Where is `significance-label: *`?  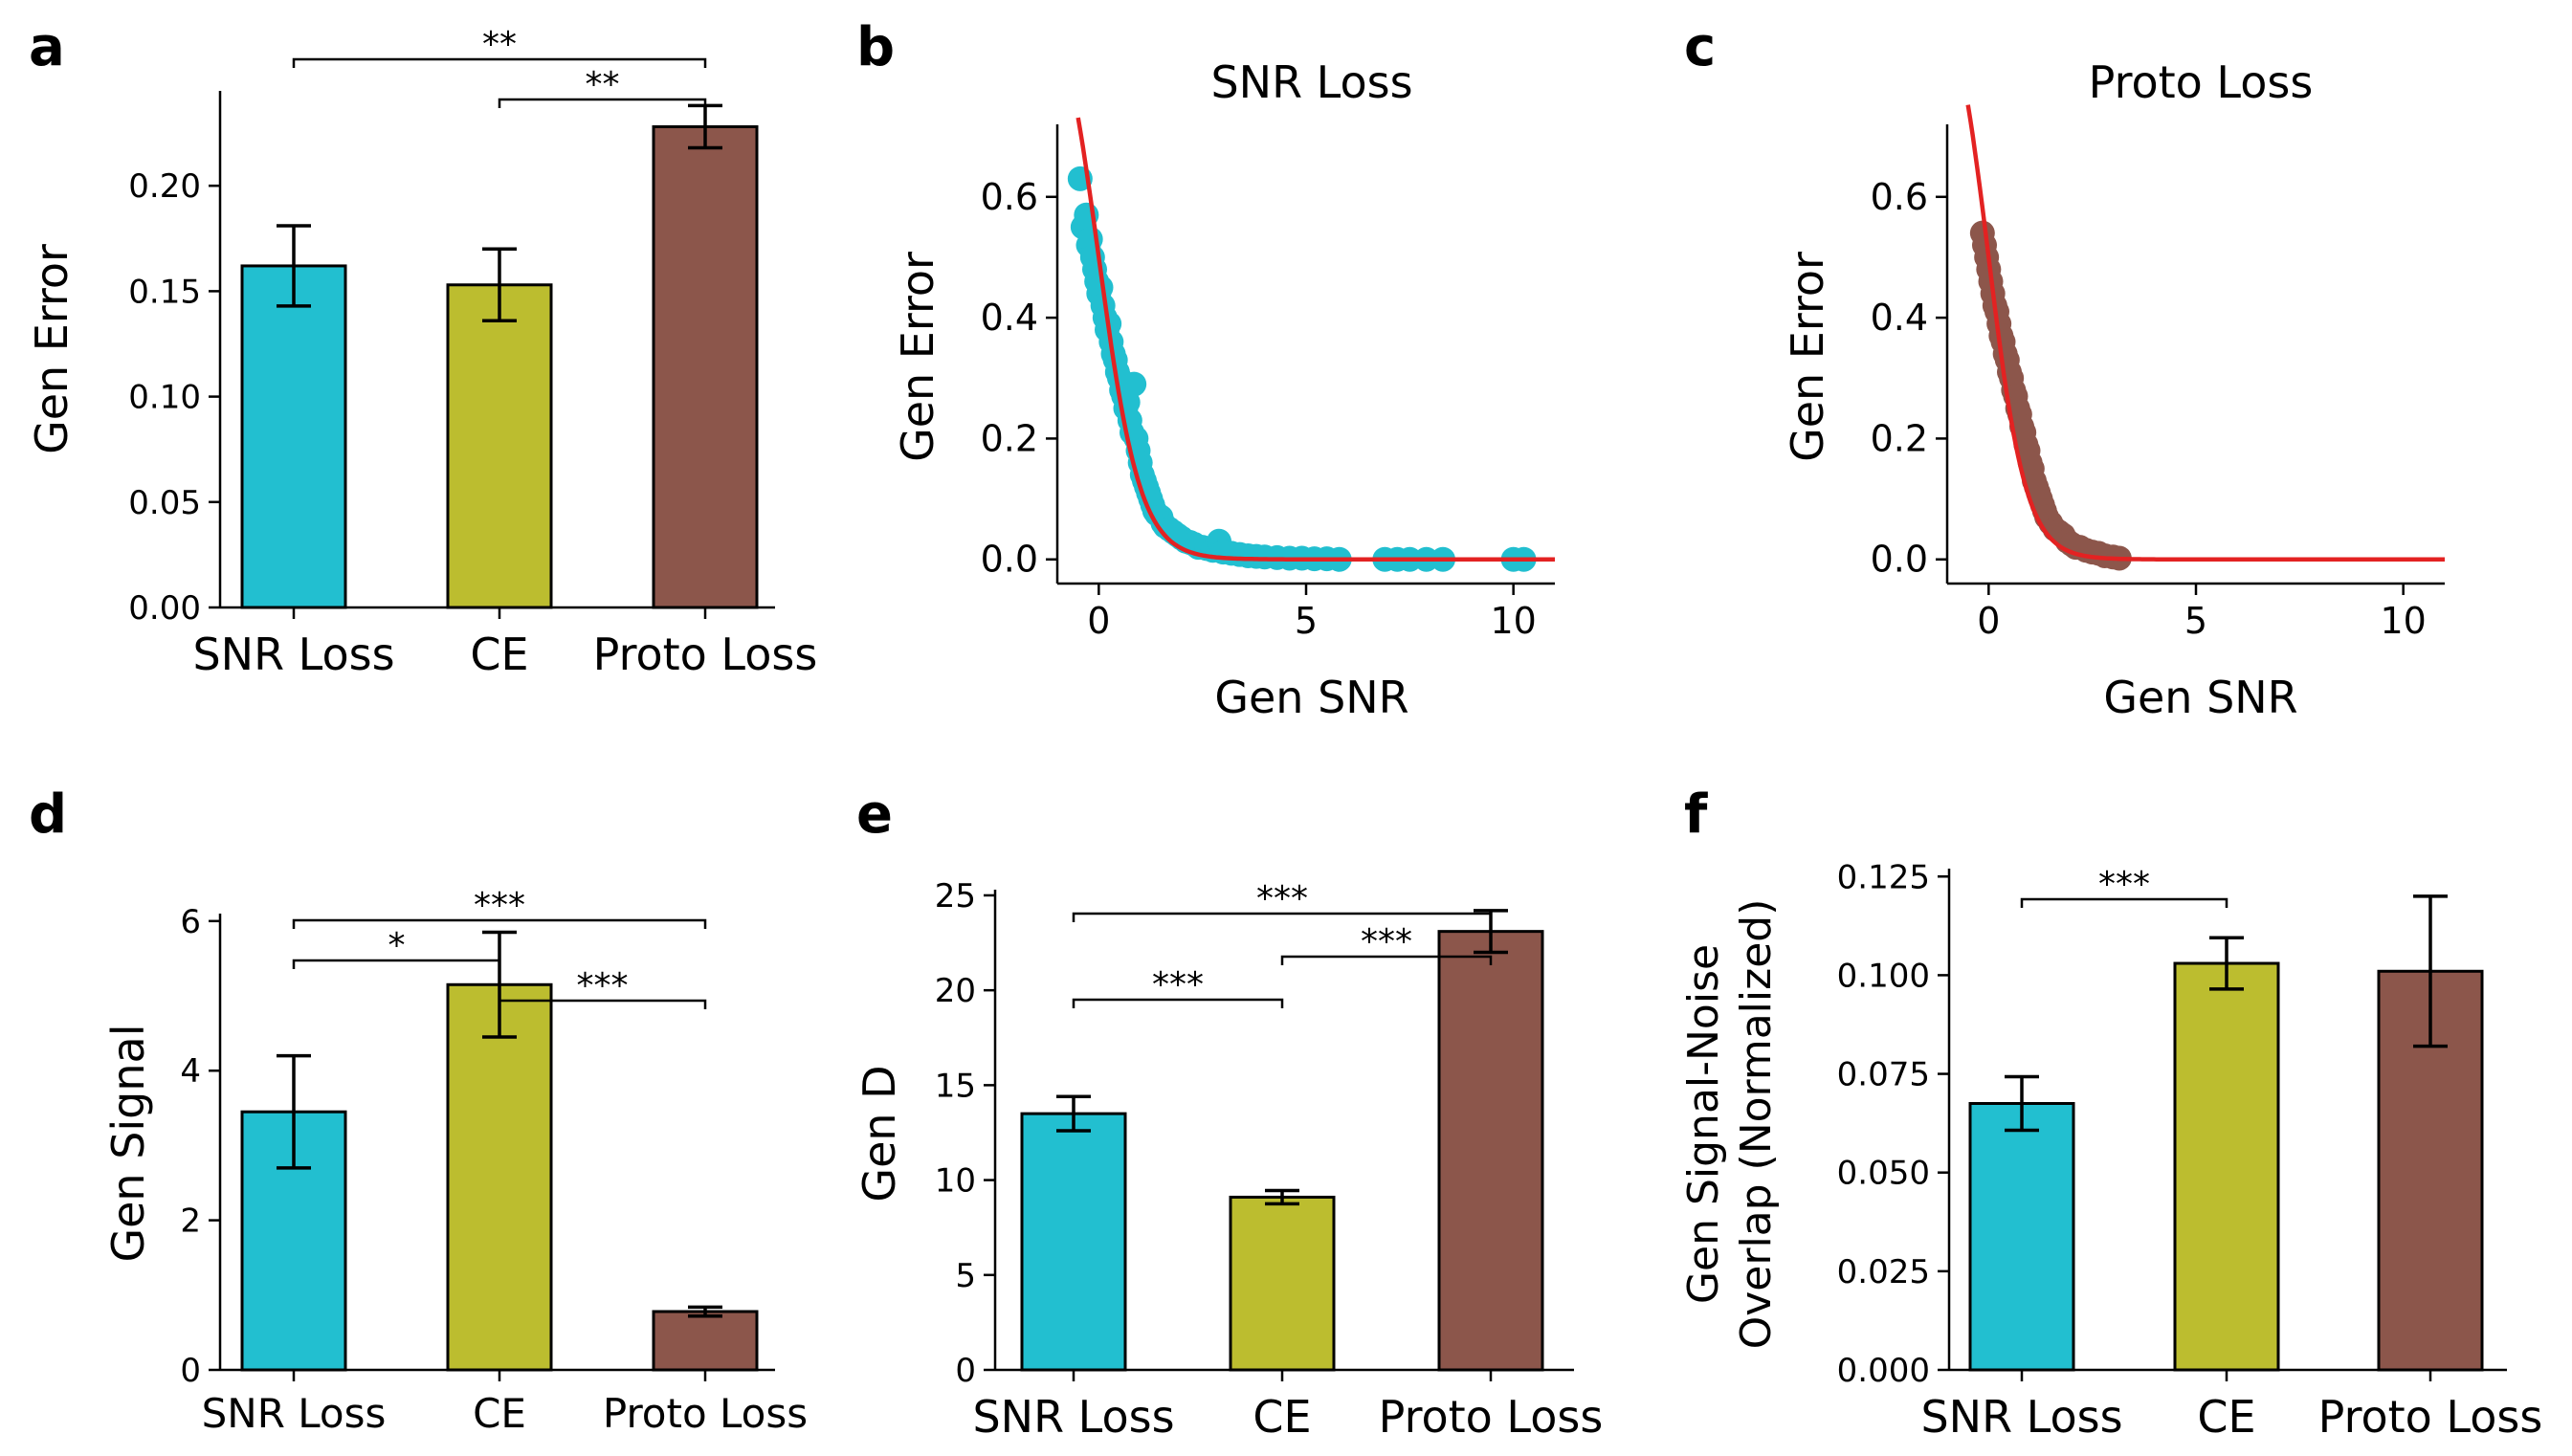 significance-label: * is located at coordinates (397, 945).